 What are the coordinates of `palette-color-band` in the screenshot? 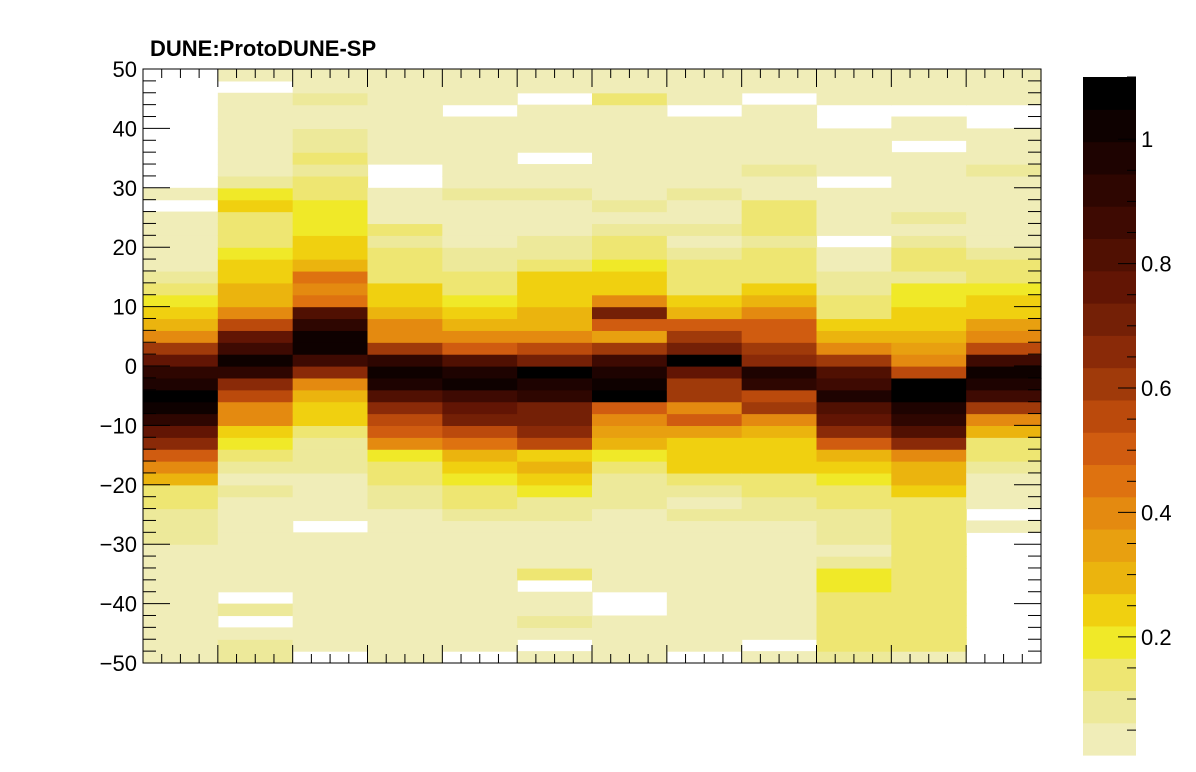 It's located at (1109, 223).